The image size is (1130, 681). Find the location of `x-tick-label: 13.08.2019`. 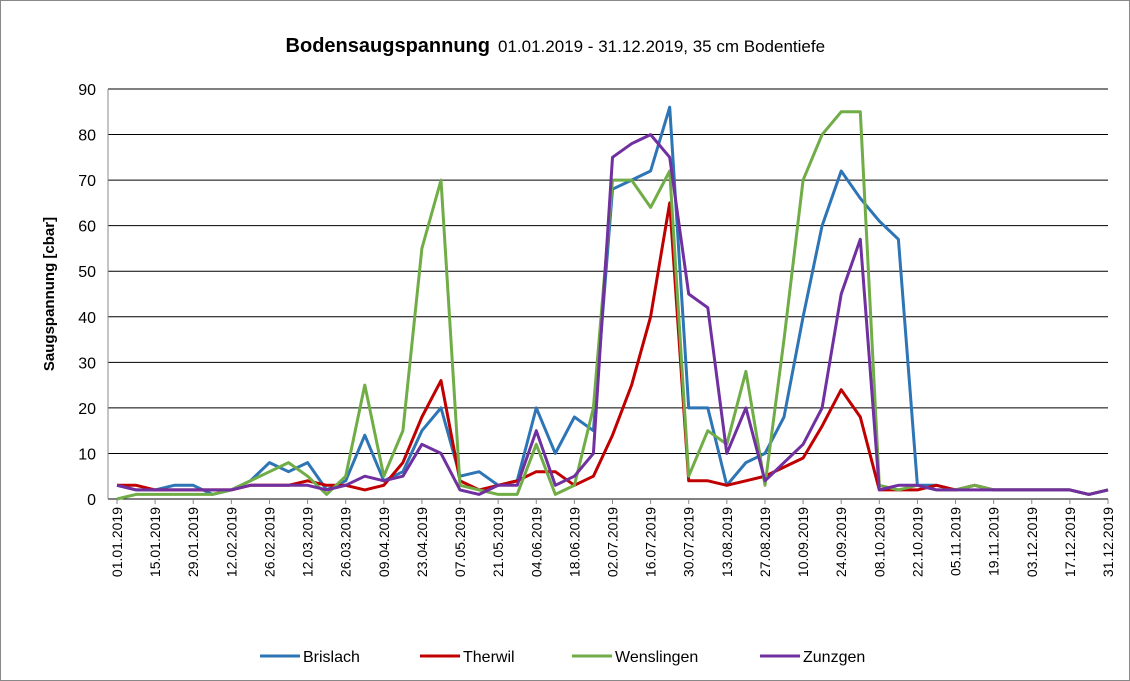

x-tick-label: 13.08.2019 is located at coordinates (727, 542).